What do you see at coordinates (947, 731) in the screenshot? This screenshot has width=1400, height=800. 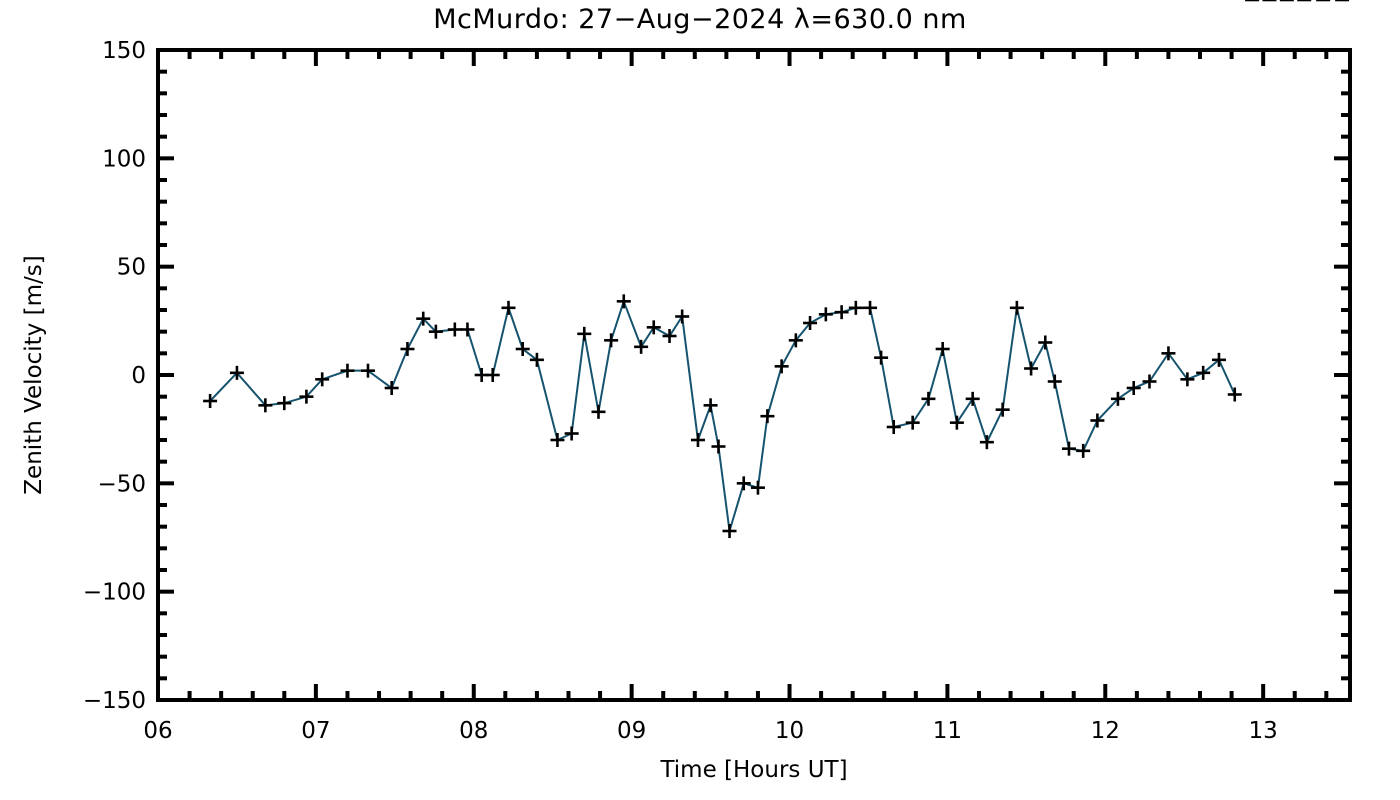 I see `x-tick-label: 11` at bounding box center [947, 731].